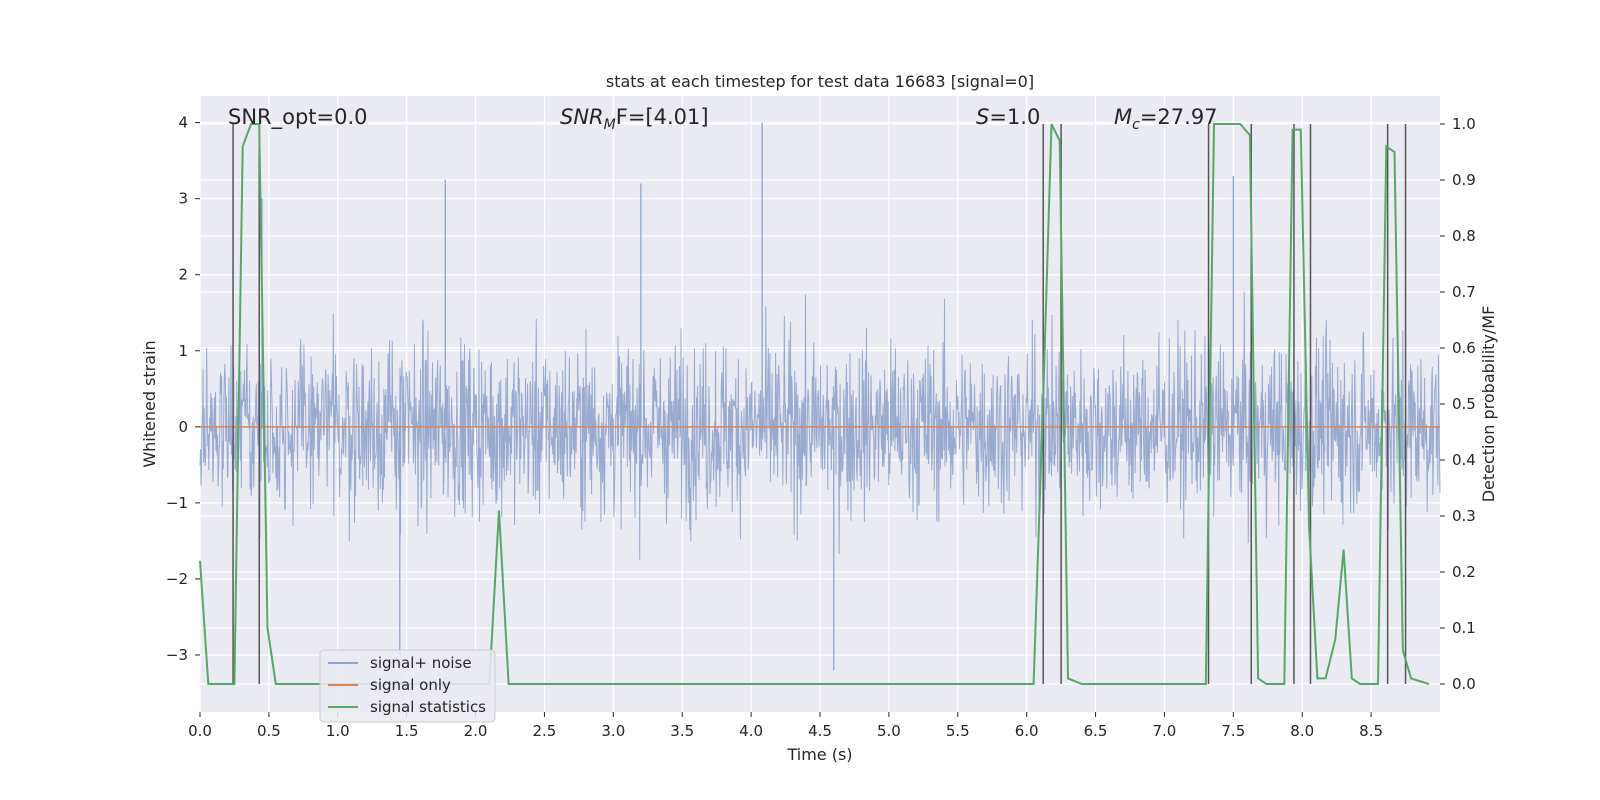 Image resolution: width=1600 pixels, height=800 pixels. I want to click on x-axis-label: Time (s), so click(819, 754).